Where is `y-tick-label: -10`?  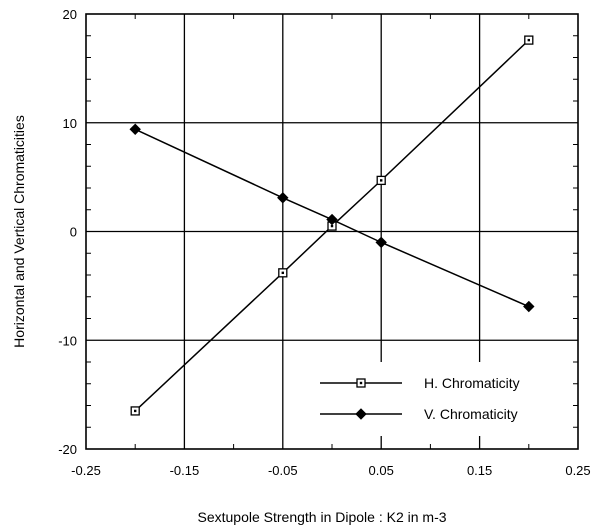
y-tick-label: -10 is located at coordinates (67, 340).